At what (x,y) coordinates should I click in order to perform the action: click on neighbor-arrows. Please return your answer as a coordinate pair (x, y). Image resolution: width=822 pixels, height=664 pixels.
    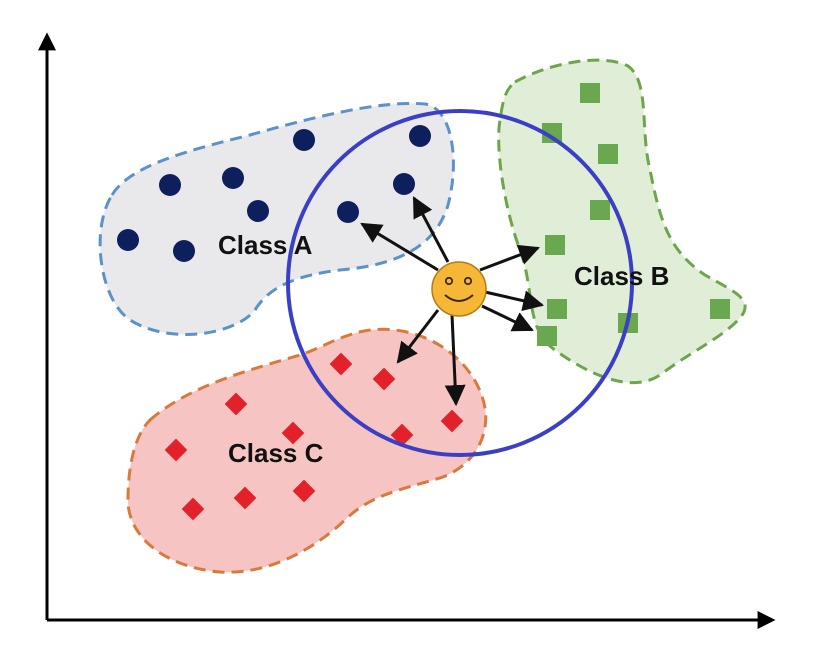
    Looking at the image, I should click on (452, 301).